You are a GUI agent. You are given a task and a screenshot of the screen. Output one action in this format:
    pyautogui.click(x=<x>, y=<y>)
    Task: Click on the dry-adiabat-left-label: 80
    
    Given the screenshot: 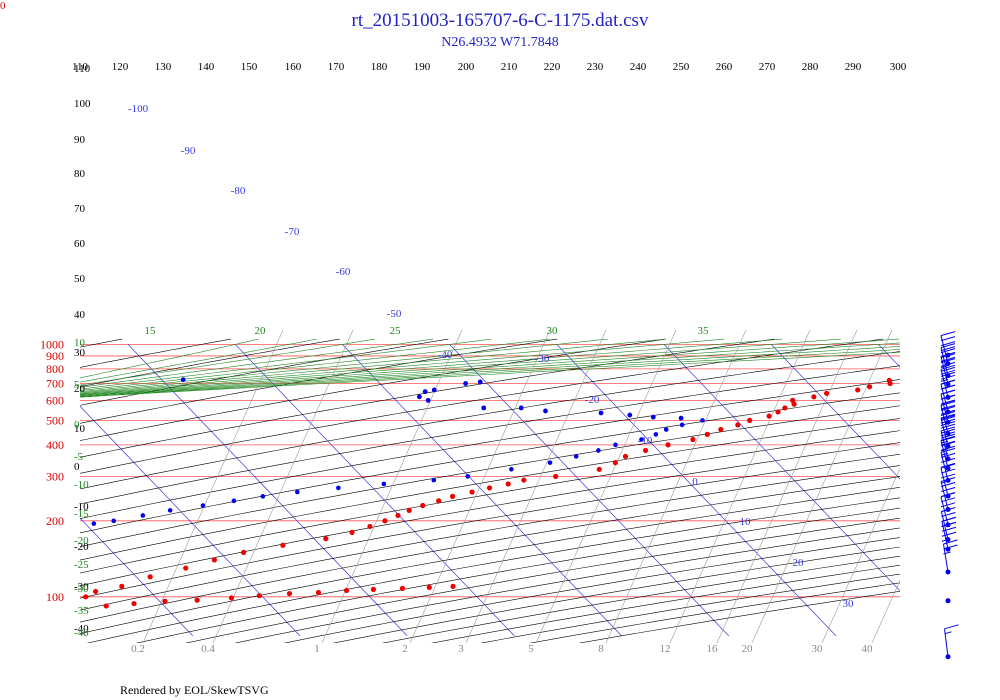 What is the action you would take?
    pyautogui.click(x=80, y=174)
    